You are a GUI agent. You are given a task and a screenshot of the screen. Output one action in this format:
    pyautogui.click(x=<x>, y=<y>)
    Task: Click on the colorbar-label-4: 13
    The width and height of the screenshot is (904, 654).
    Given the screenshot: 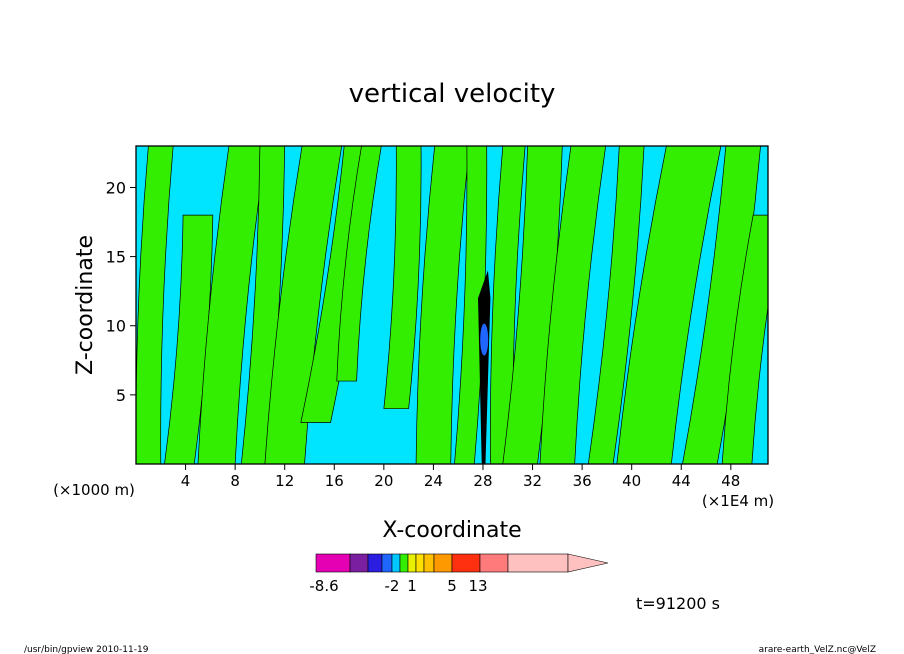 What is the action you would take?
    pyautogui.click(x=477, y=586)
    